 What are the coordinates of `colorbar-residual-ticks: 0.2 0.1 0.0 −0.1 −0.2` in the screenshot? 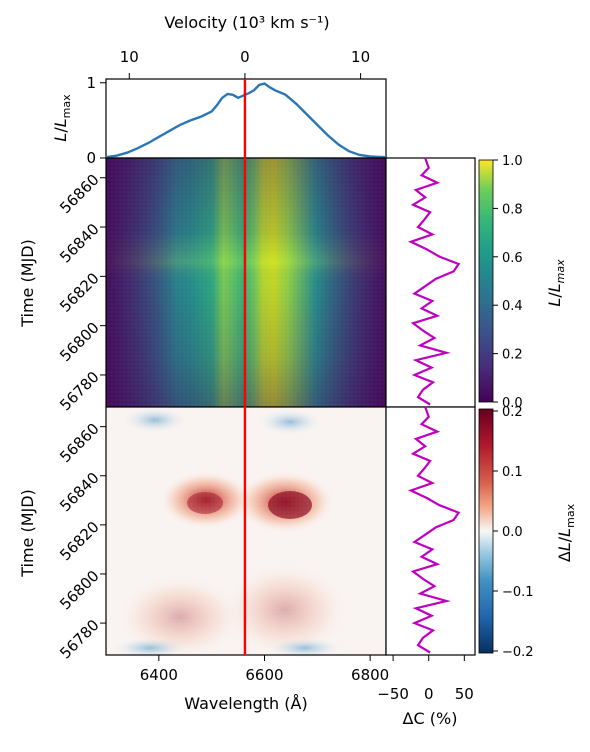 It's located at (513, 532).